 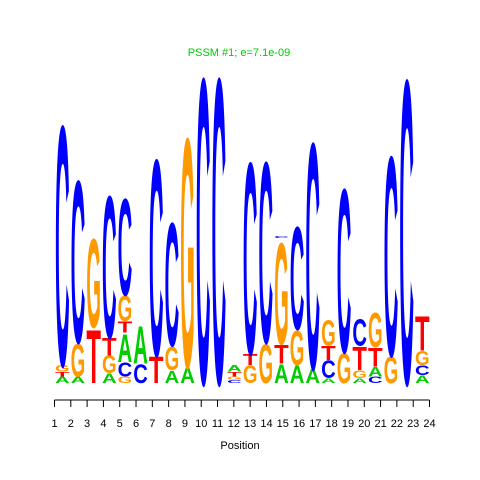 What do you see at coordinates (359, 381) in the screenshot?
I see `logo-letter-a-pos-20: A` at bounding box center [359, 381].